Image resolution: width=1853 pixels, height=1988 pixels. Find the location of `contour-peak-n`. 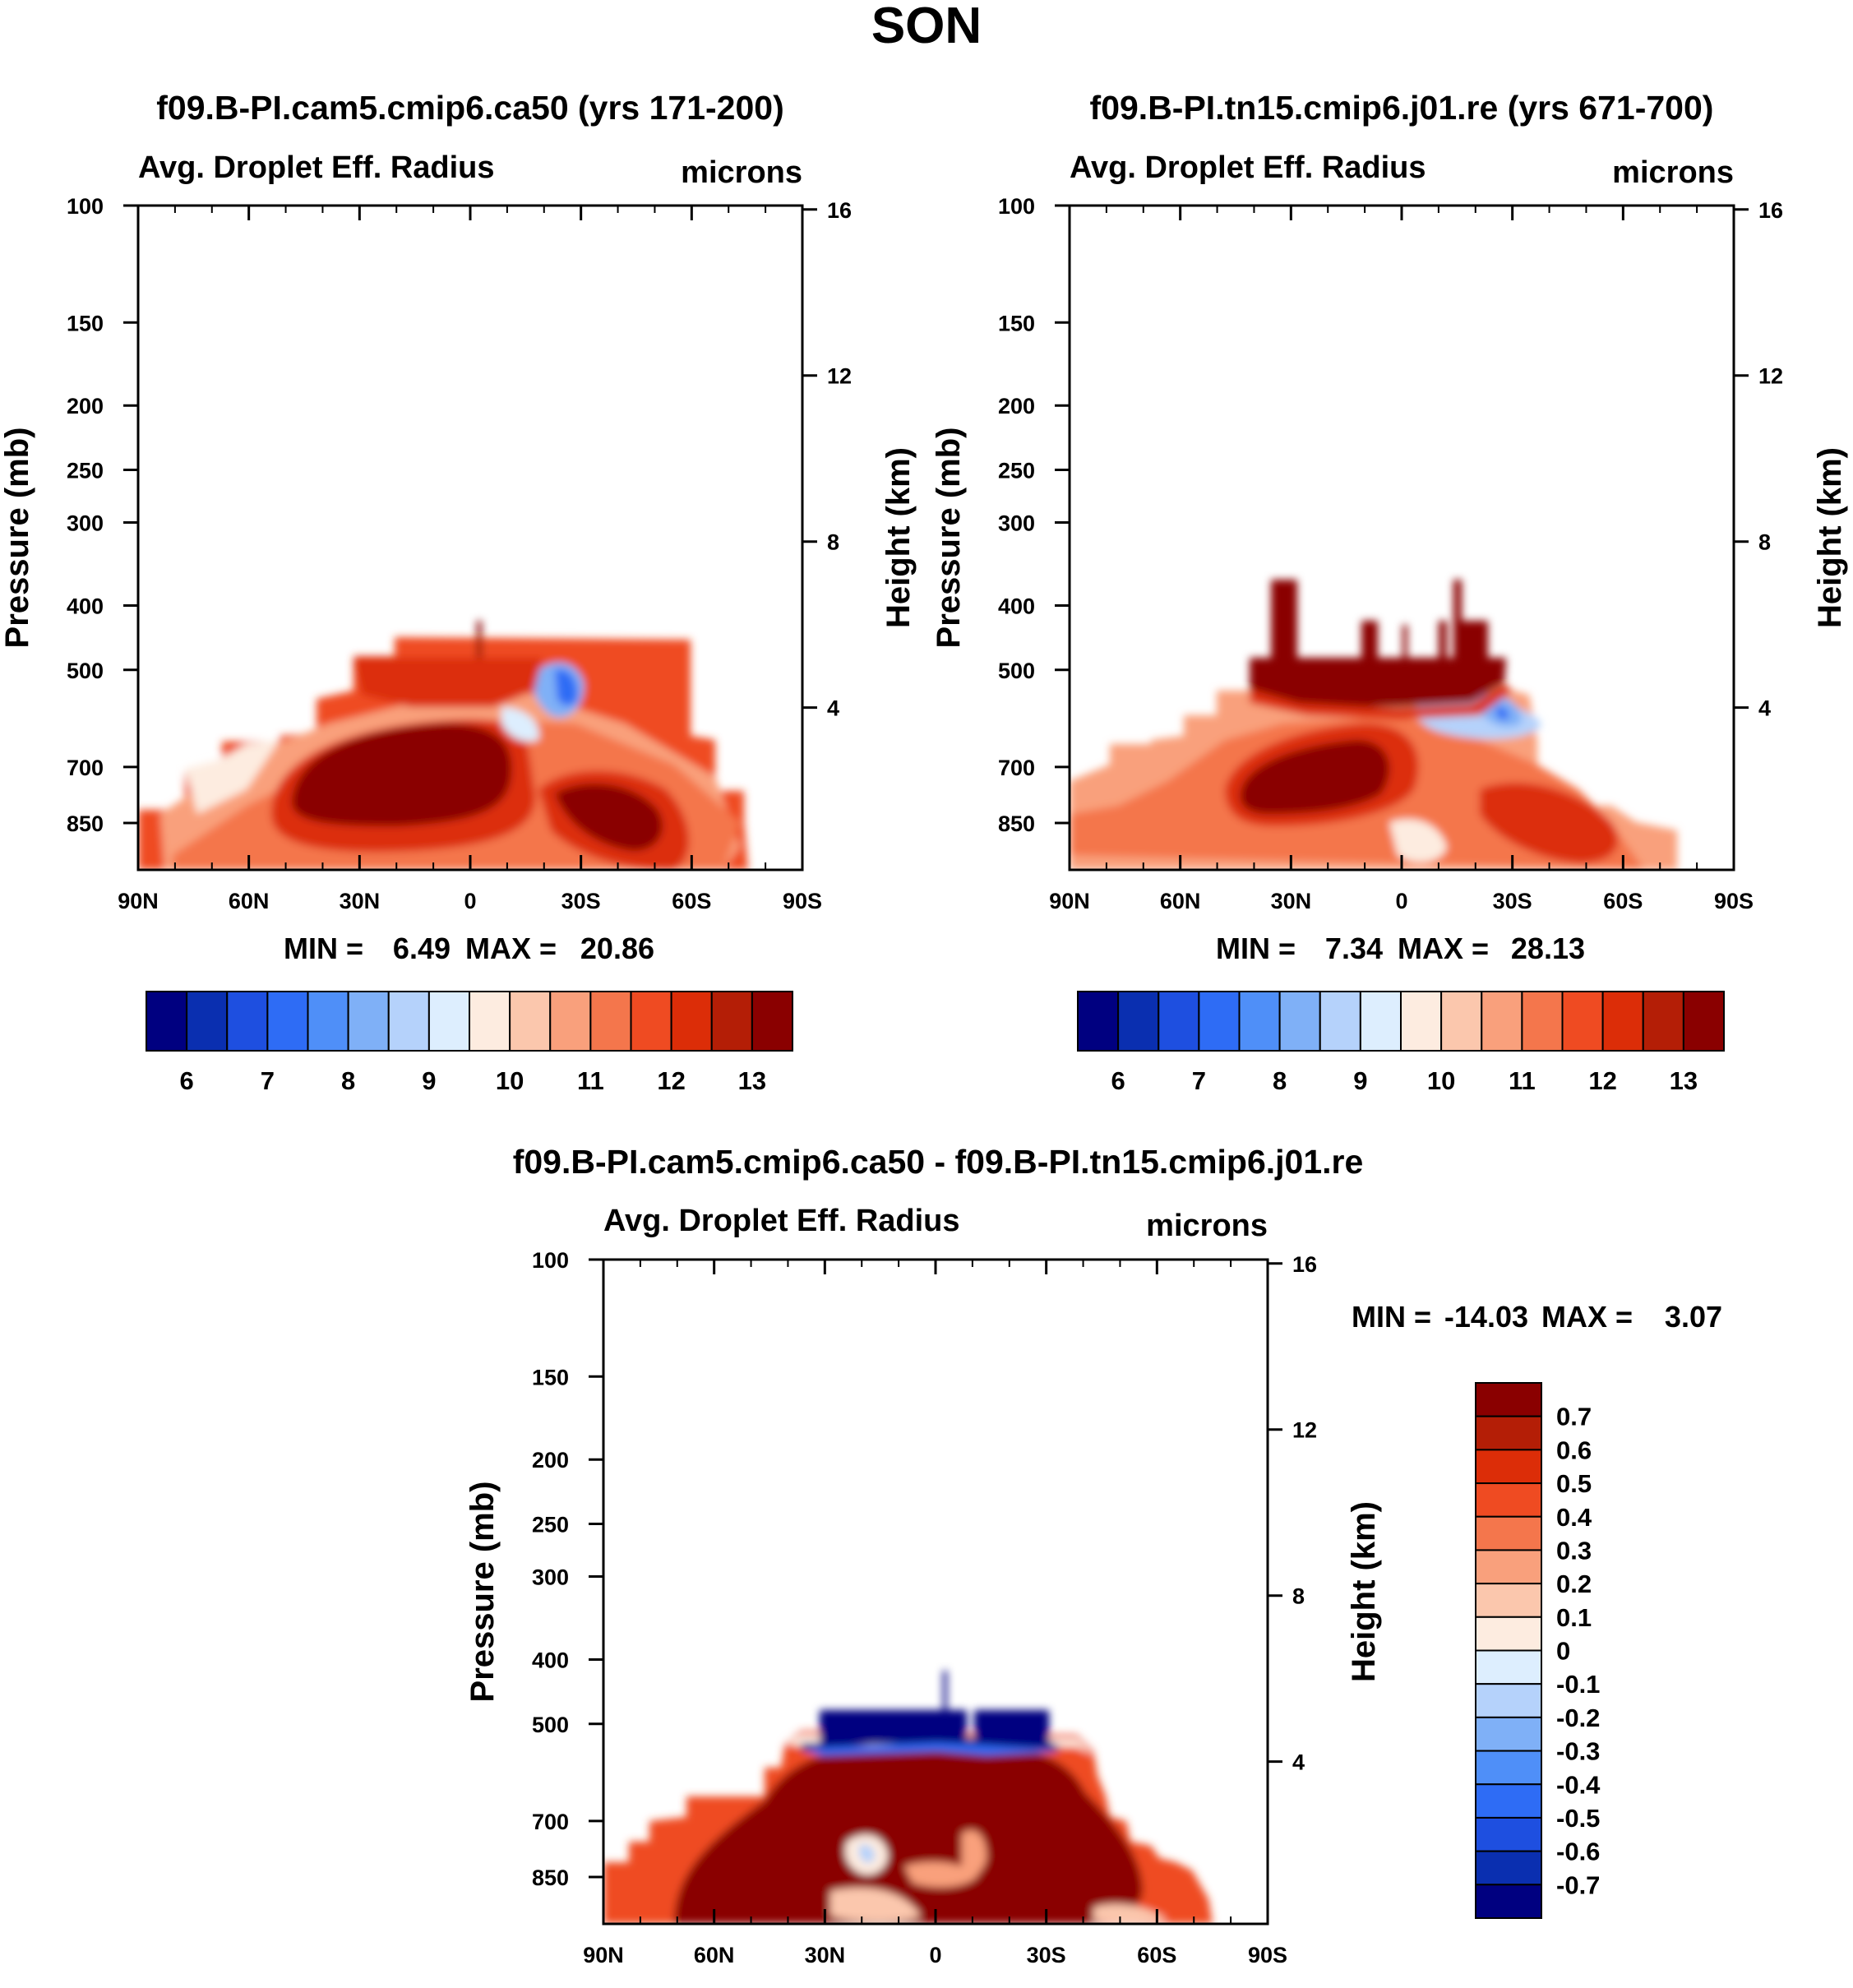

contour-peak-n is located at coordinates (1314, 777).